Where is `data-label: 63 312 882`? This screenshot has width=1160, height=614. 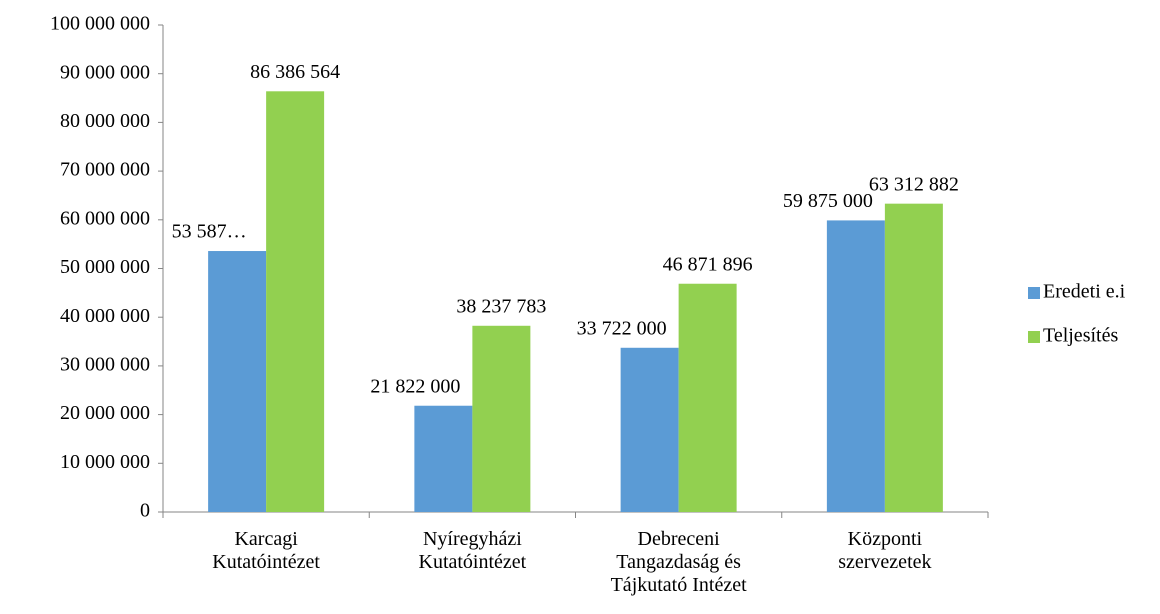
data-label: 63 312 882 is located at coordinates (914, 184).